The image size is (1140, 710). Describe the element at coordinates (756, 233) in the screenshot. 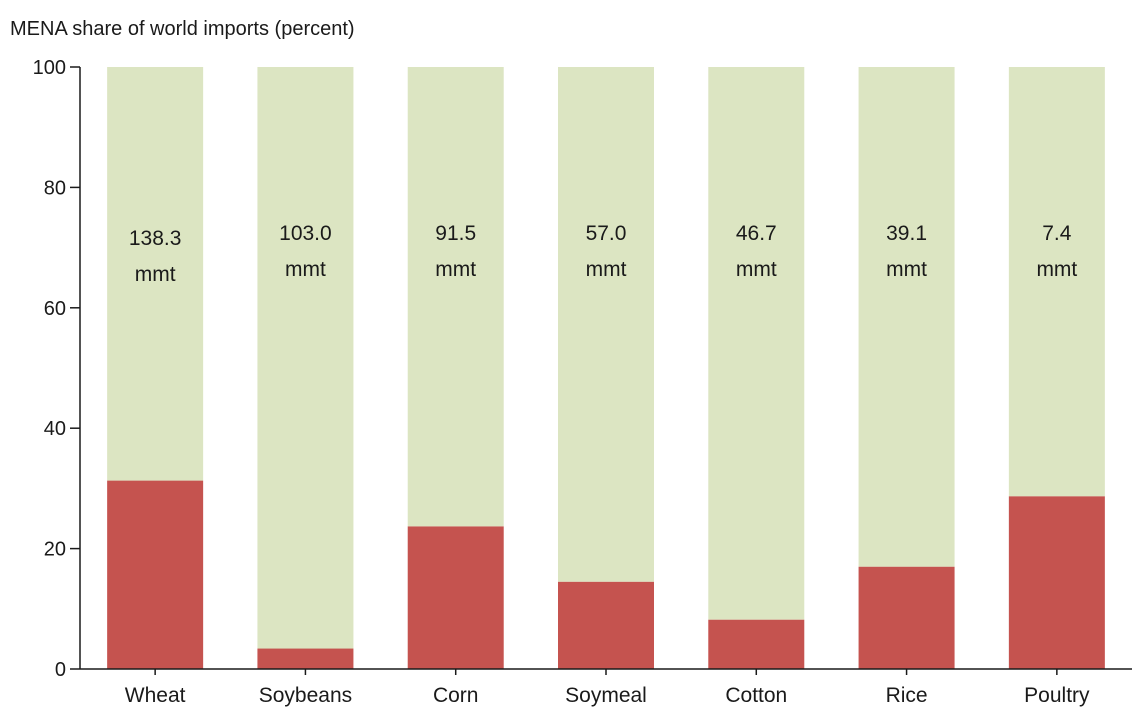

I see `bar-volume-label: 46.7` at that location.